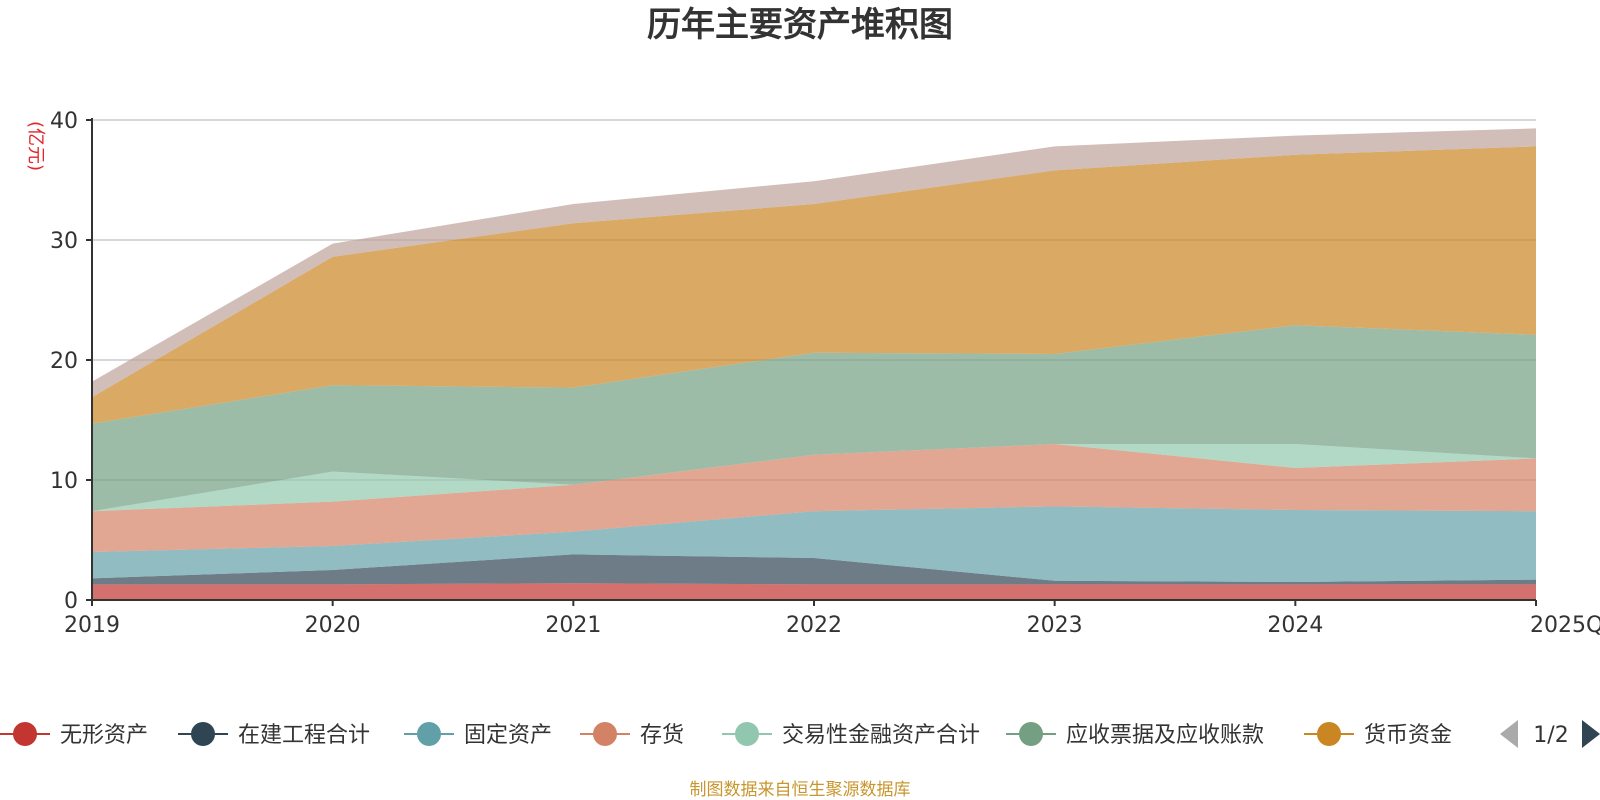  I want to click on y-tick-label-30: 30, so click(64, 241).